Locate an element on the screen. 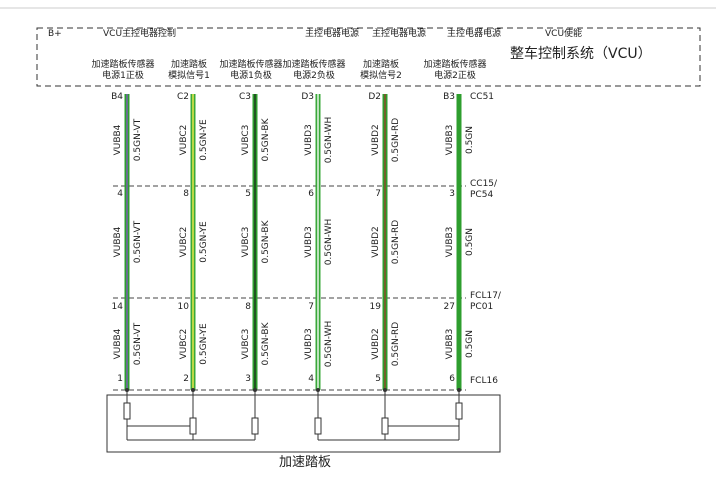 The width and height of the screenshot is (716, 483). pin-label: C3 is located at coordinates (245, 97).